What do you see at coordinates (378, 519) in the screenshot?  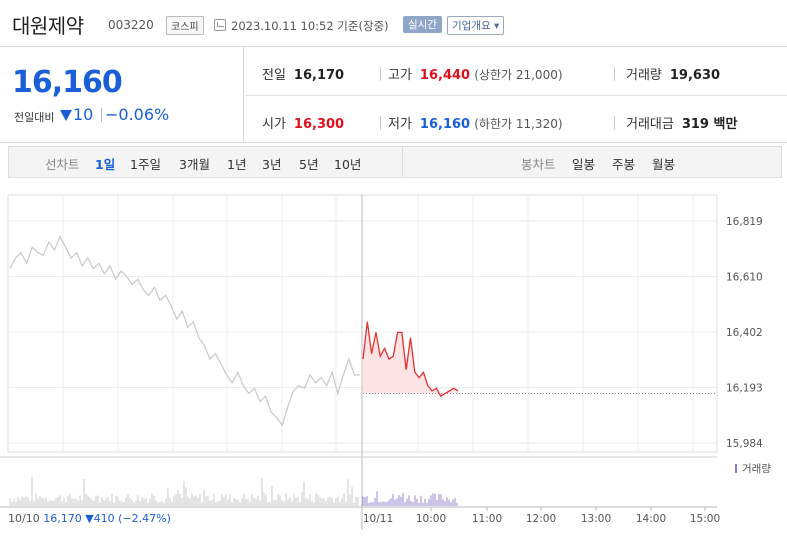 I see `x-tick-label: 10/11` at bounding box center [378, 519].